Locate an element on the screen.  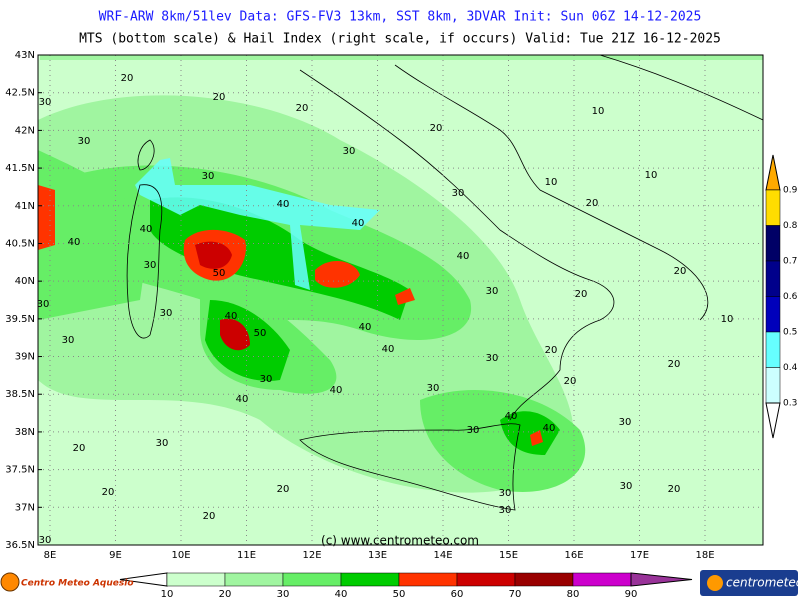
lon-label: 8E is located at coordinates (50, 555).